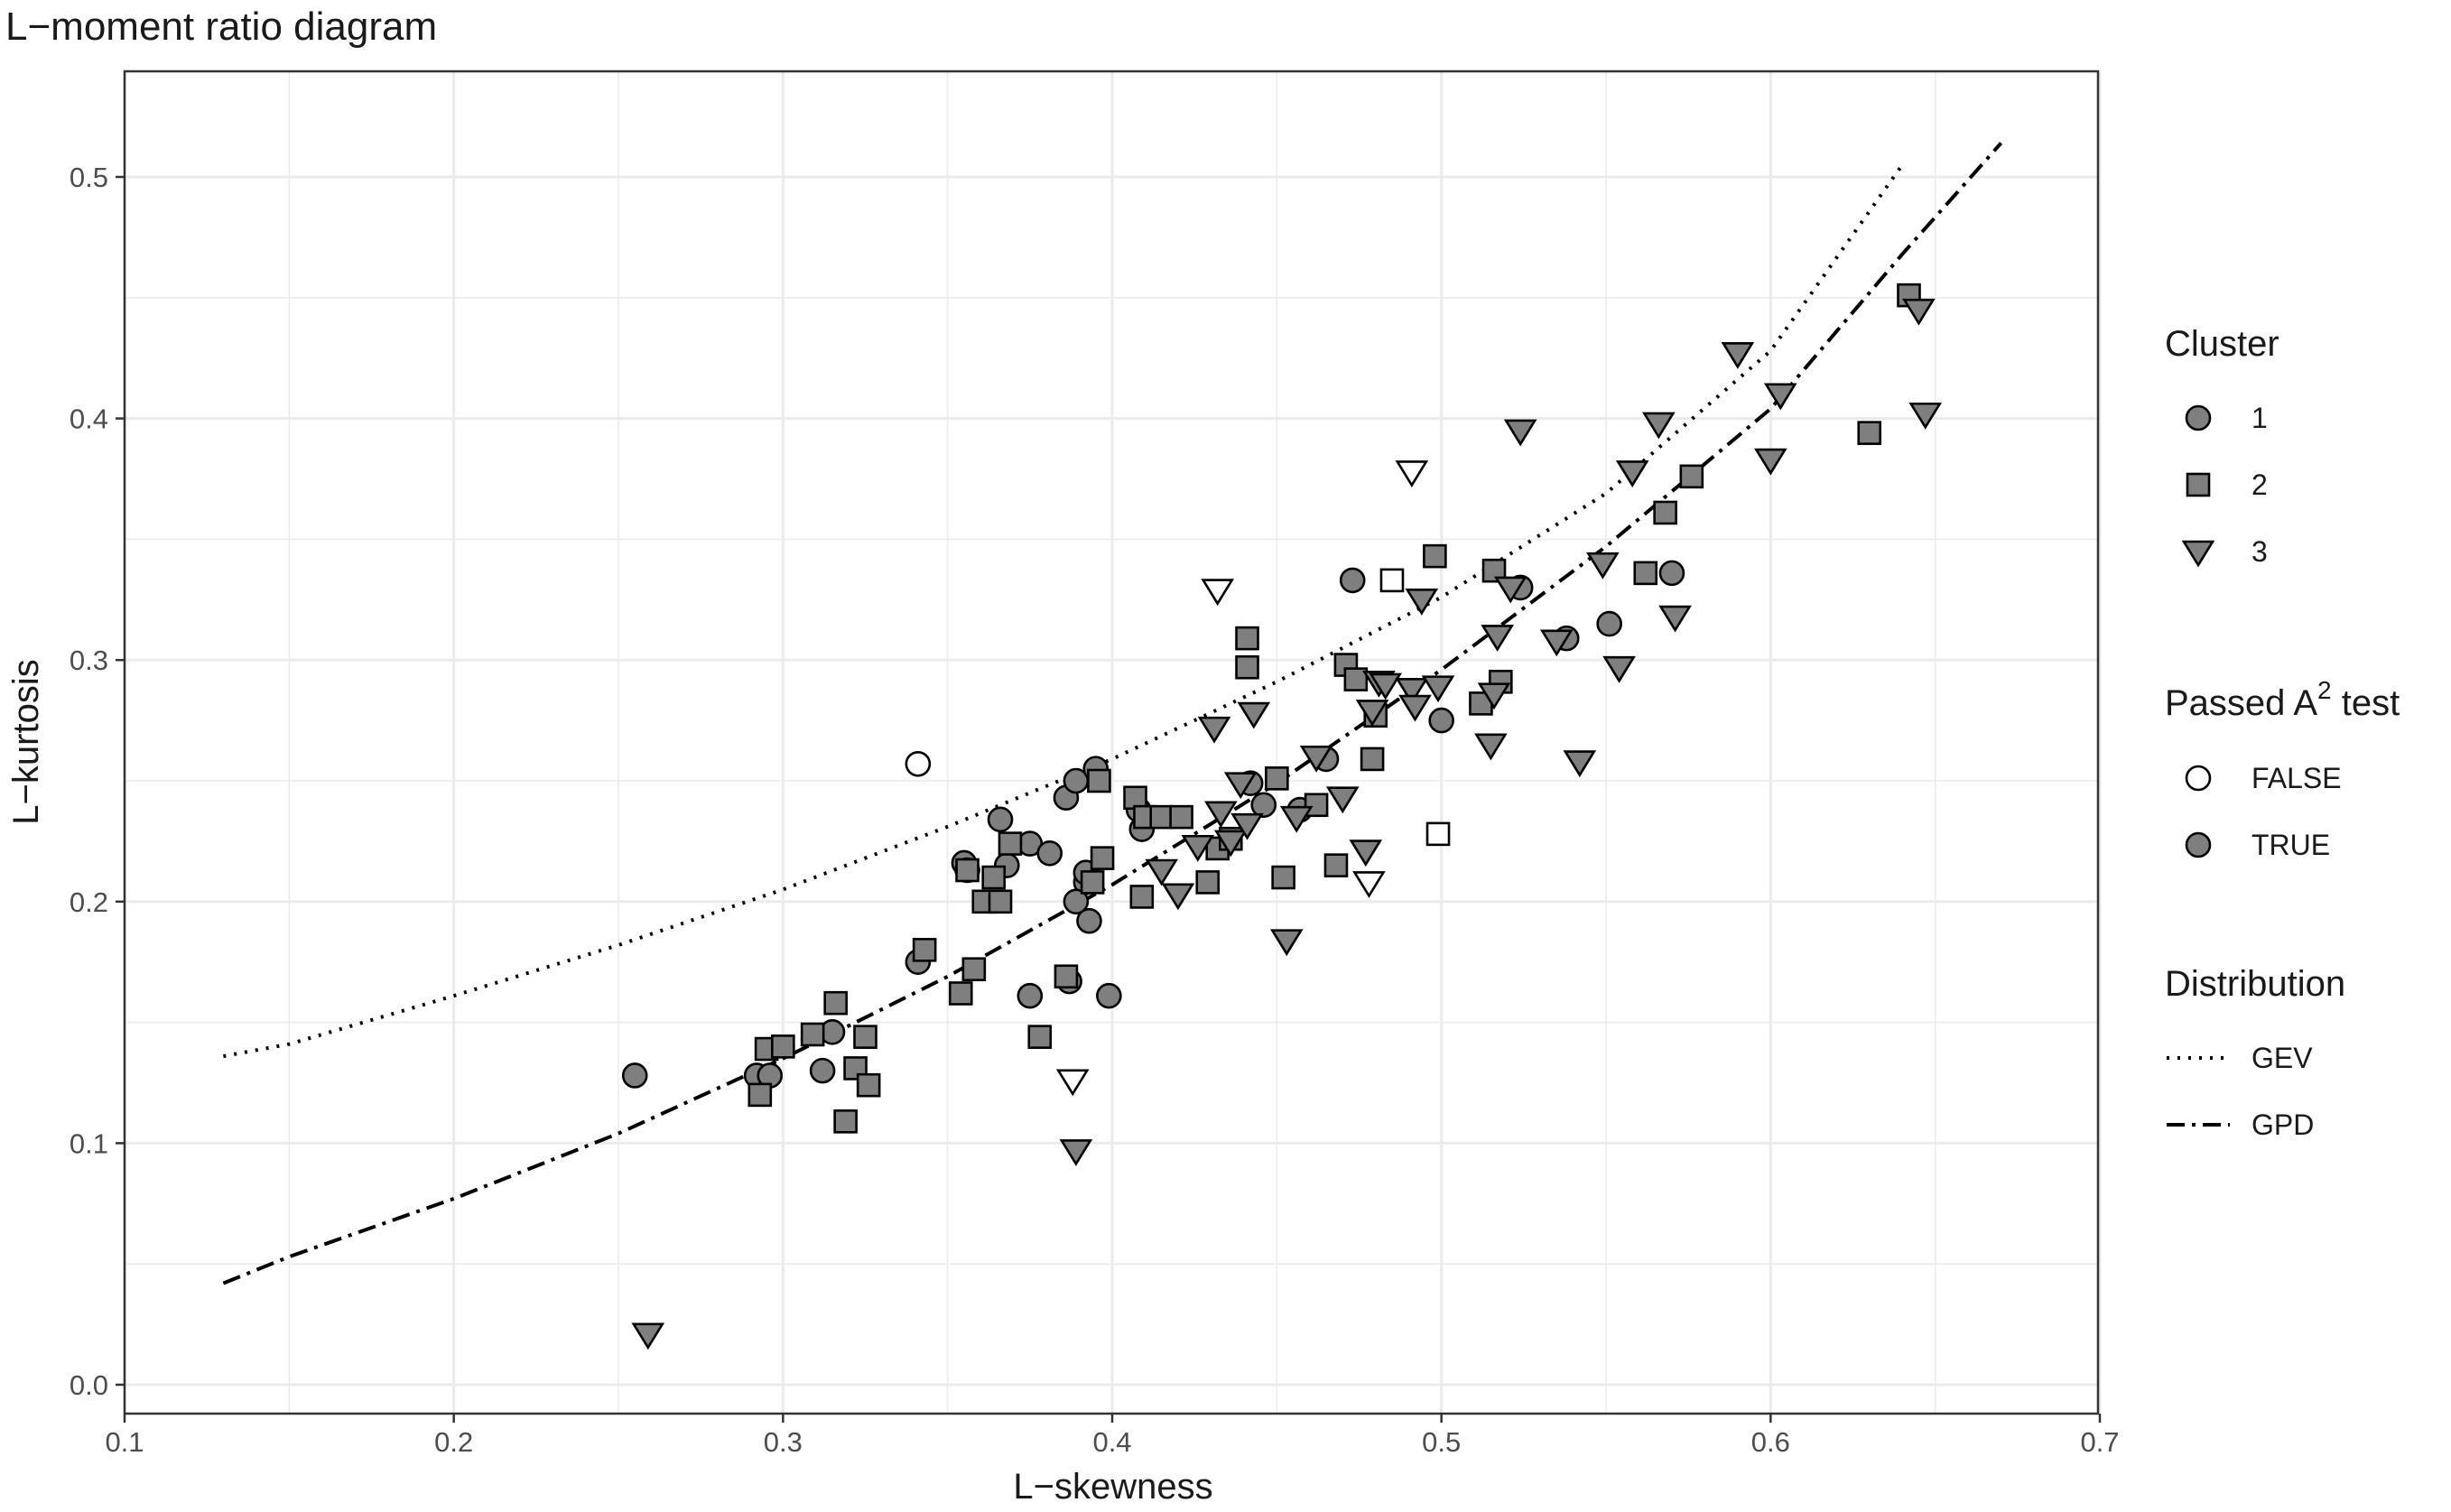 The width and height of the screenshot is (2451, 1512). Describe the element at coordinates (89, 419) in the screenshot. I see `y-tick-label: 0.4` at that location.